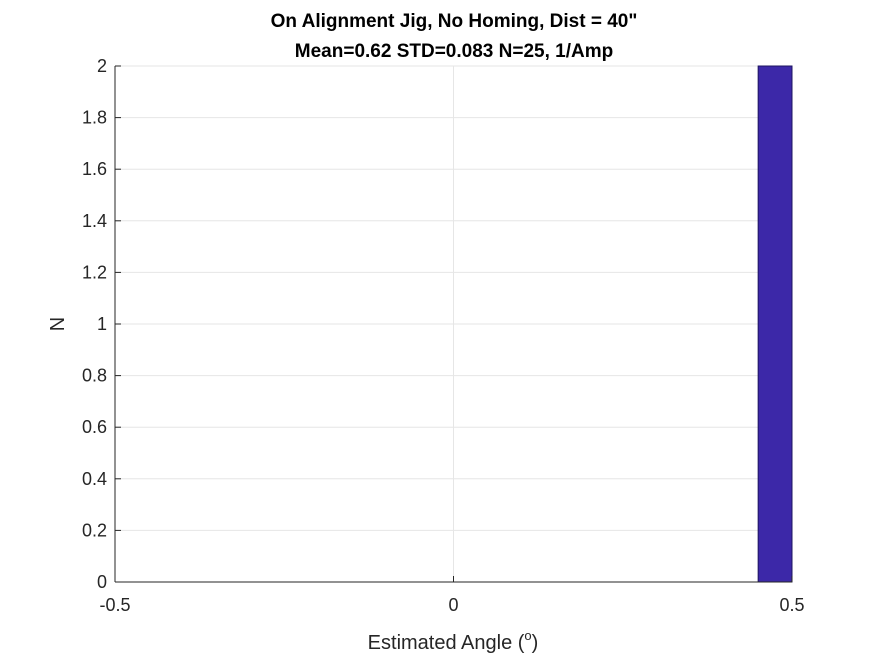 This screenshot has width=875, height=656. I want to click on y-axis-label: N, so click(58, 324).